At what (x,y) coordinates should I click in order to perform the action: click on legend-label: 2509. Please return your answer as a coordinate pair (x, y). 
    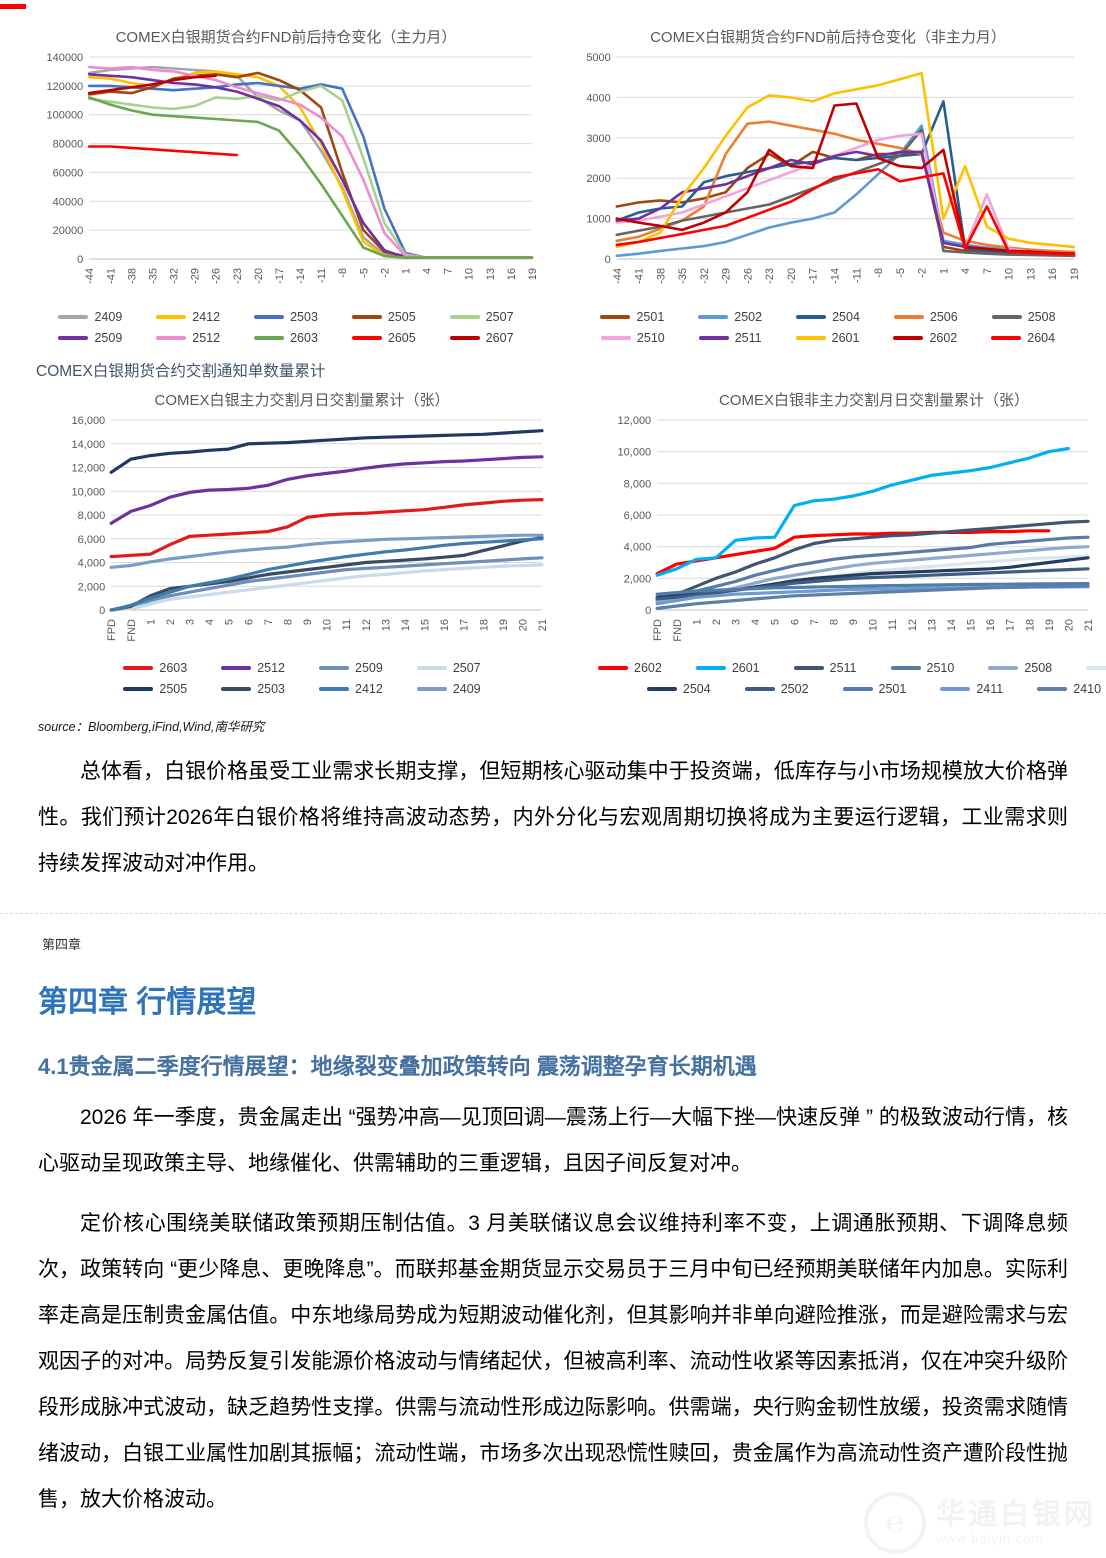
    Looking at the image, I should click on (108, 338).